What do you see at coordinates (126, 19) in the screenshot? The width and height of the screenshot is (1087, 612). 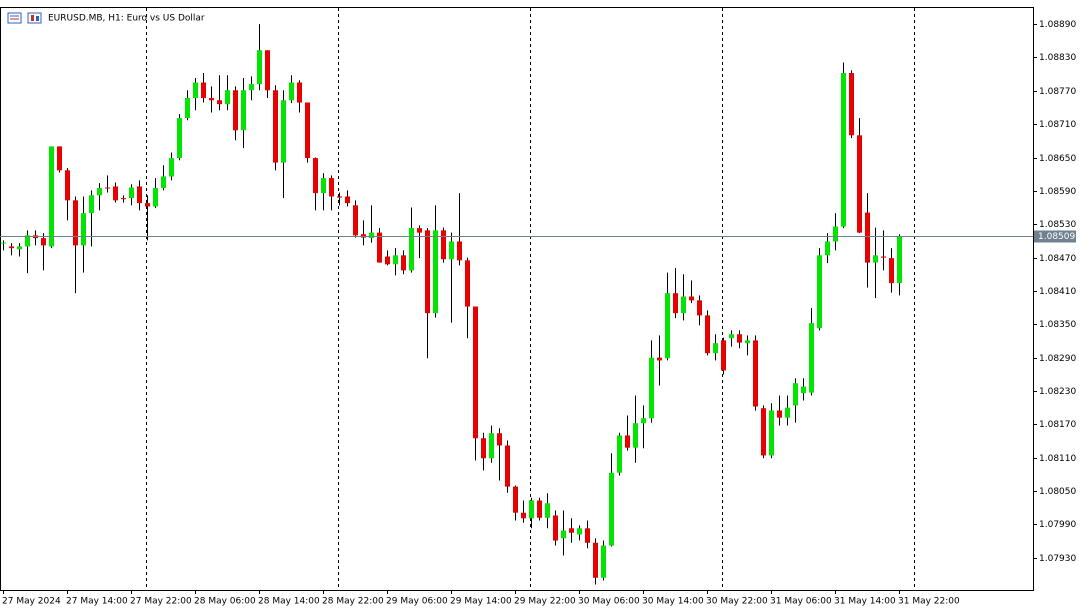 I see `chart-title: EURUSD.MB, H1: Euro vs US Dollar` at bounding box center [126, 19].